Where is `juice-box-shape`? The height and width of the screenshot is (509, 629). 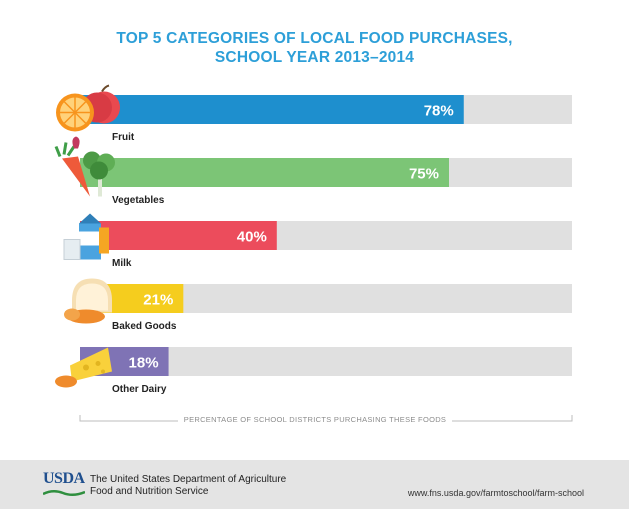
juice-box-shape is located at coordinates (104, 240).